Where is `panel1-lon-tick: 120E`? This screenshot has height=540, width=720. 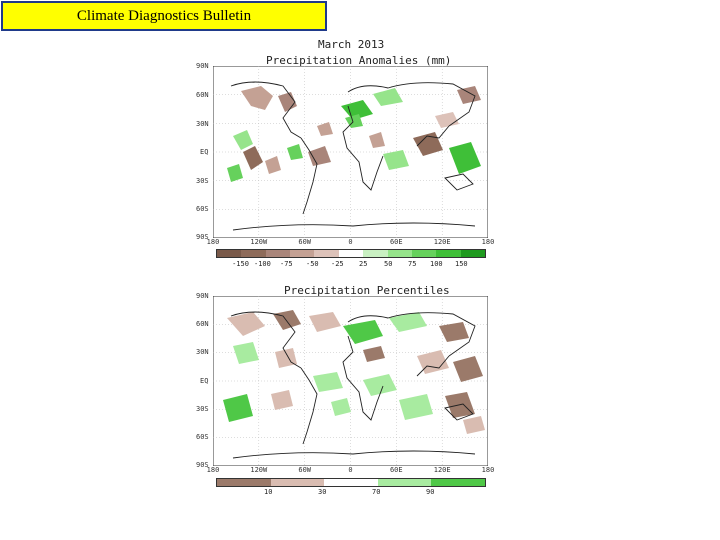 panel1-lon-tick: 120E is located at coordinates (442, 242).